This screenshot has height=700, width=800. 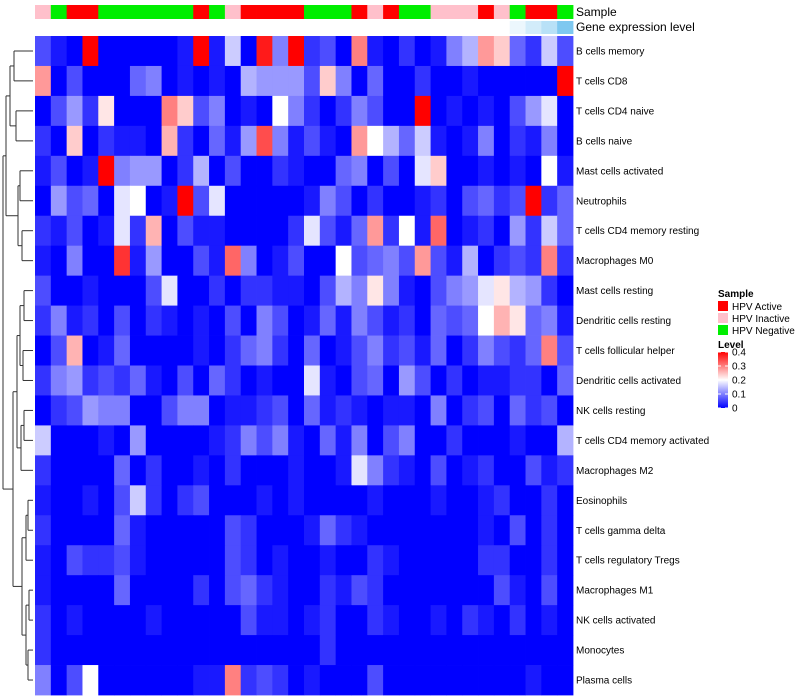 I want to click on level-tick-label: 0.3, so click(x=739, y=367).